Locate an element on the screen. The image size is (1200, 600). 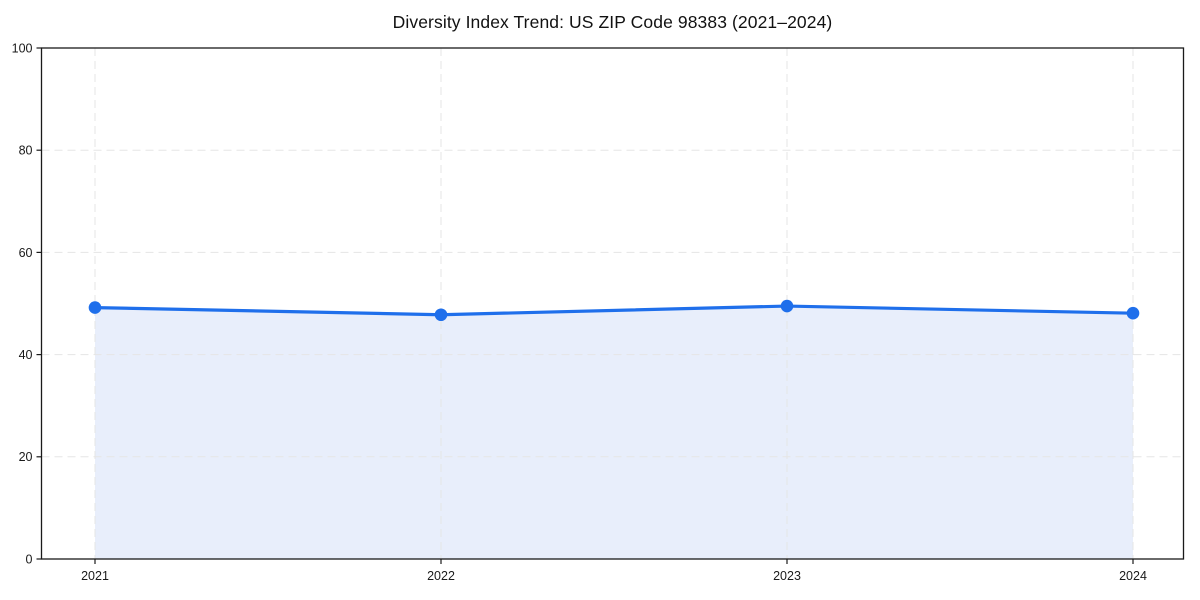
trend-line is located at coordinates (614, 310).